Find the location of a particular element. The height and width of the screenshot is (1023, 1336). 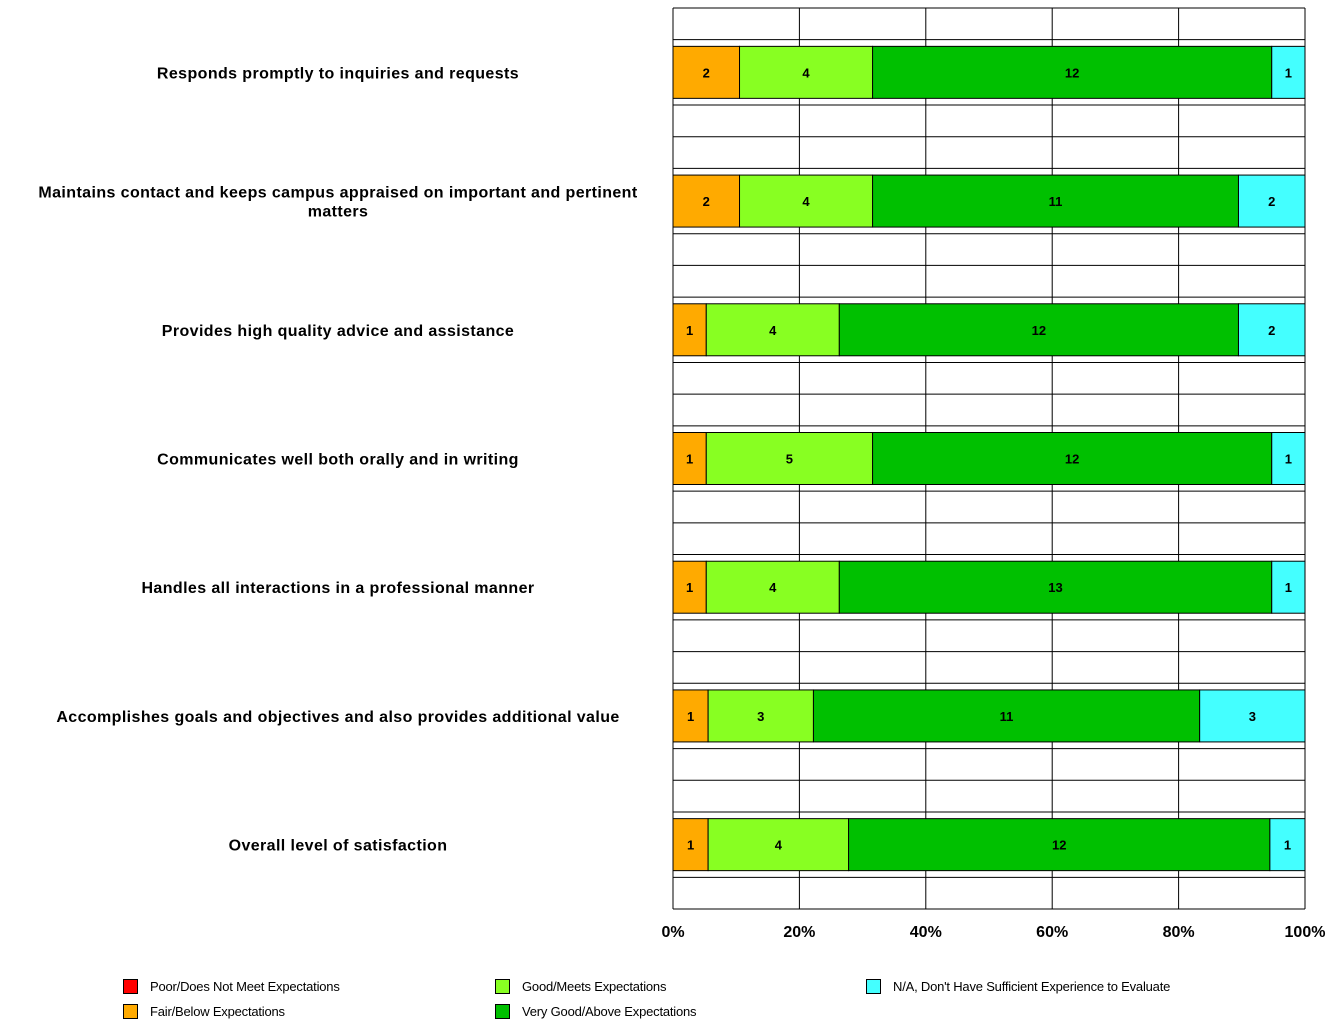

bar-segment-label: 13 is located at coordinates (1055, 587).